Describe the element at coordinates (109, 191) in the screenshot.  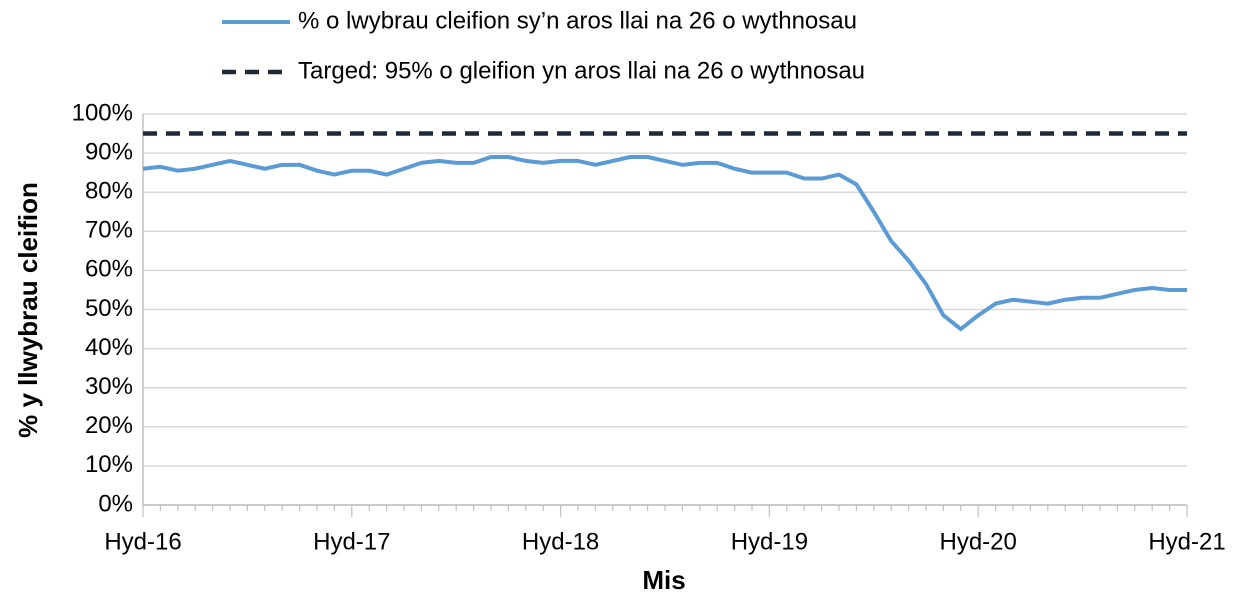
I see `y-tick-label: 80%` at that location.